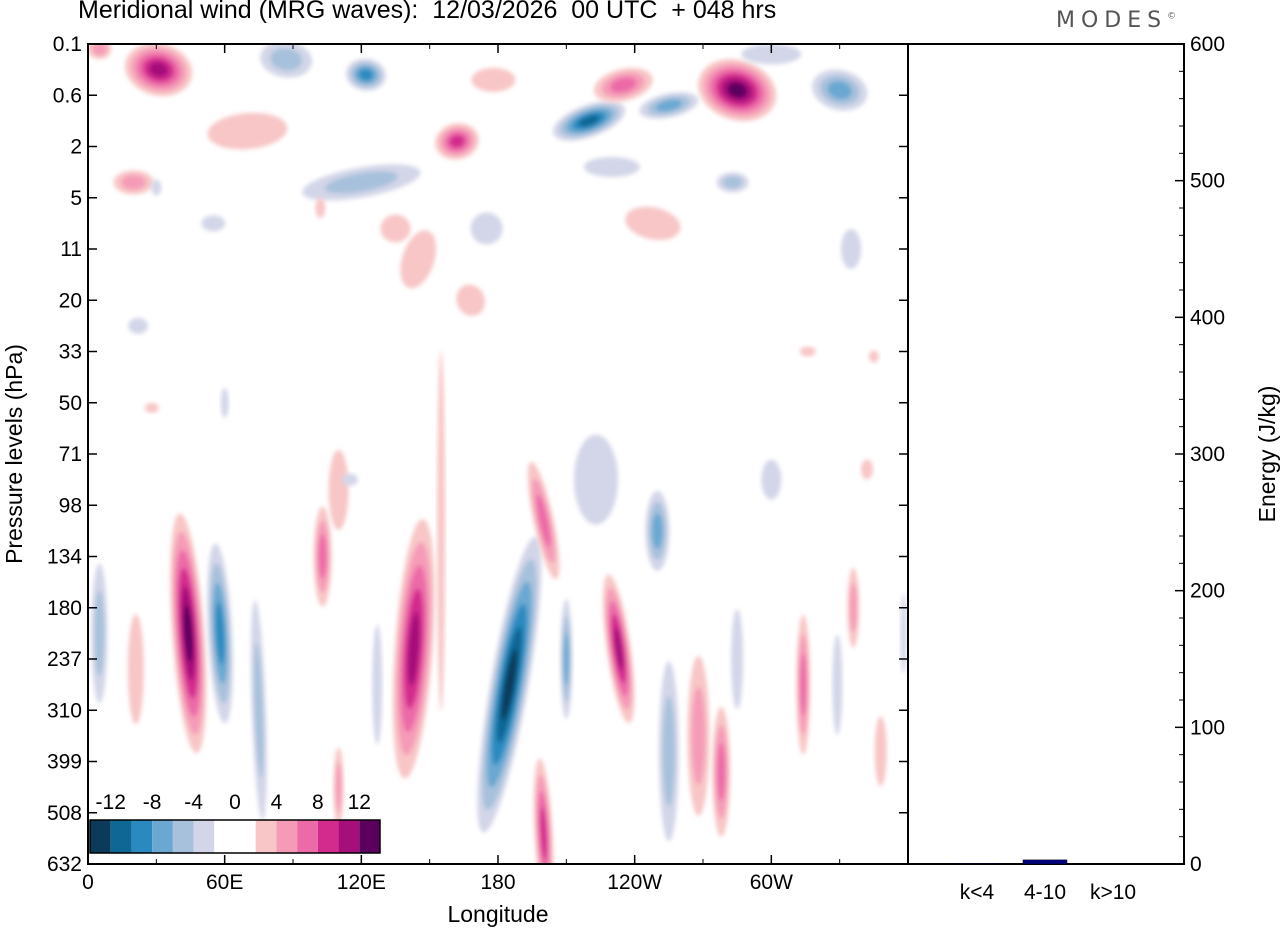 The height and width of the screenshot is (930, 1280). What do you see at coordinates (1207, 591) in the screenshot?
I see `energy-tick-label: 200` at bounding box center [1207, 591].